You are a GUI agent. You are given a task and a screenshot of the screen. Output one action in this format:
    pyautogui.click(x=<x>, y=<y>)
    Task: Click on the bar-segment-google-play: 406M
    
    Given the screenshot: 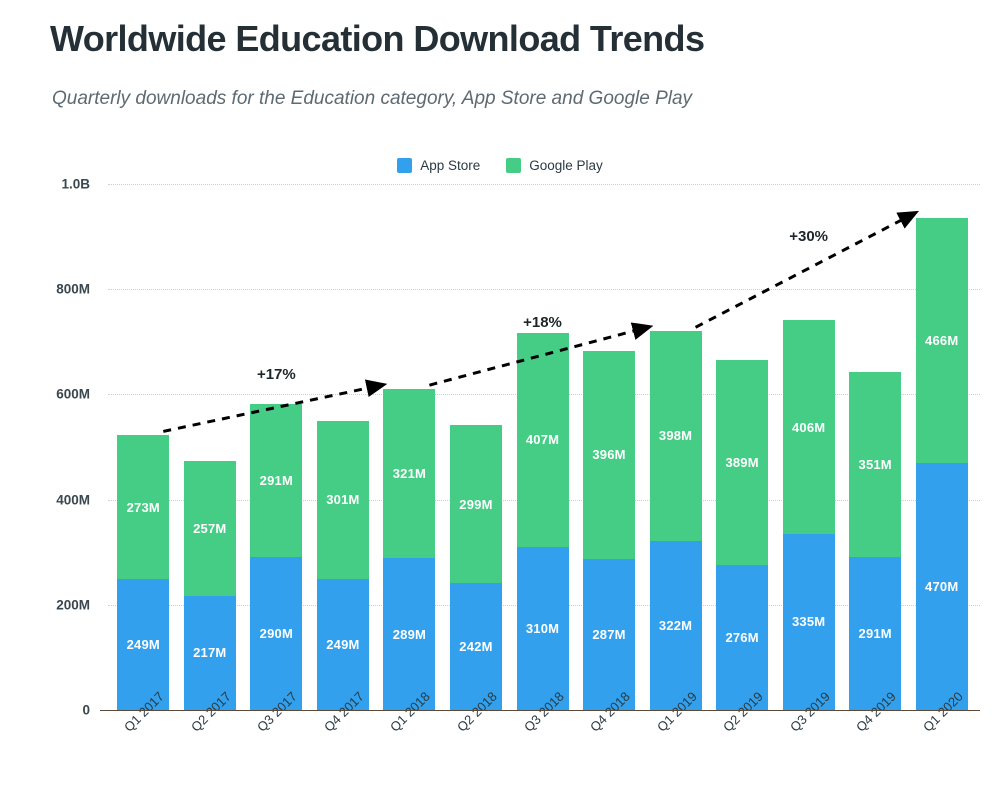 What is the action you would take?
    pyautogui.click(x=808, y=427)
    